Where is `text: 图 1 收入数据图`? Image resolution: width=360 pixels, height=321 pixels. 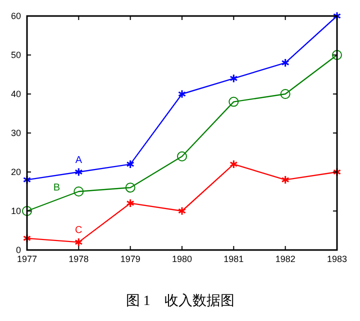
text: 图 1 收入数据图 is located at coordinates (180, 301).